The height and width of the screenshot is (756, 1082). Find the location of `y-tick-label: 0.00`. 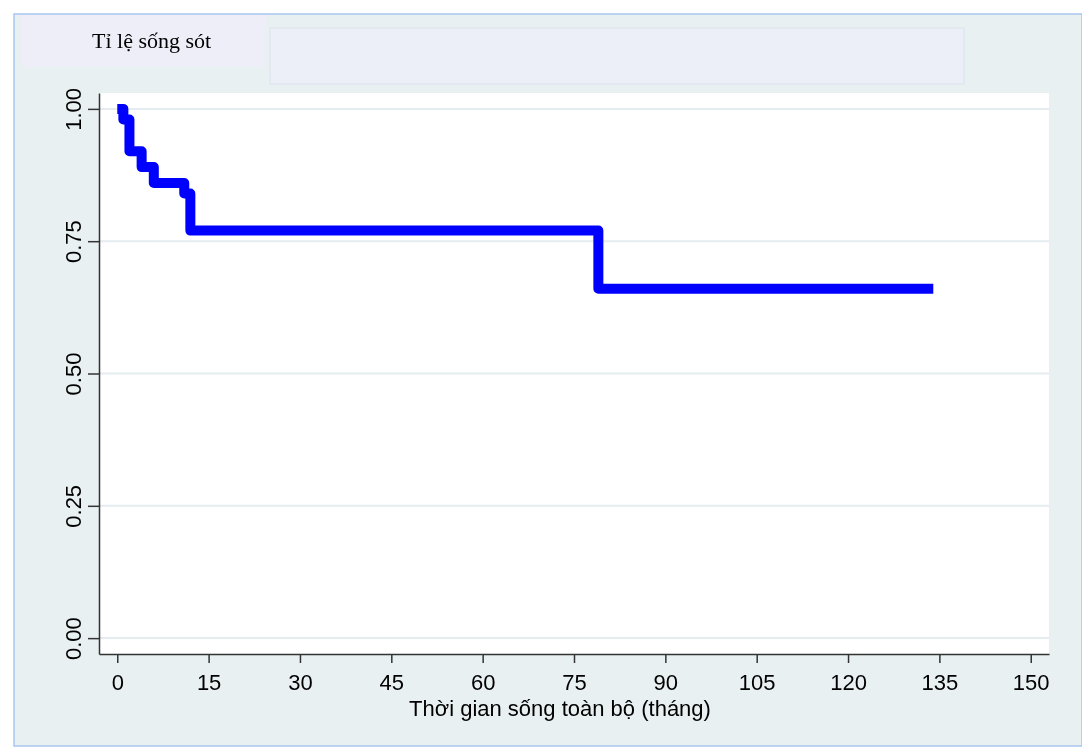

y-tick-label: 0.00 is located at coordinates (73, 639).